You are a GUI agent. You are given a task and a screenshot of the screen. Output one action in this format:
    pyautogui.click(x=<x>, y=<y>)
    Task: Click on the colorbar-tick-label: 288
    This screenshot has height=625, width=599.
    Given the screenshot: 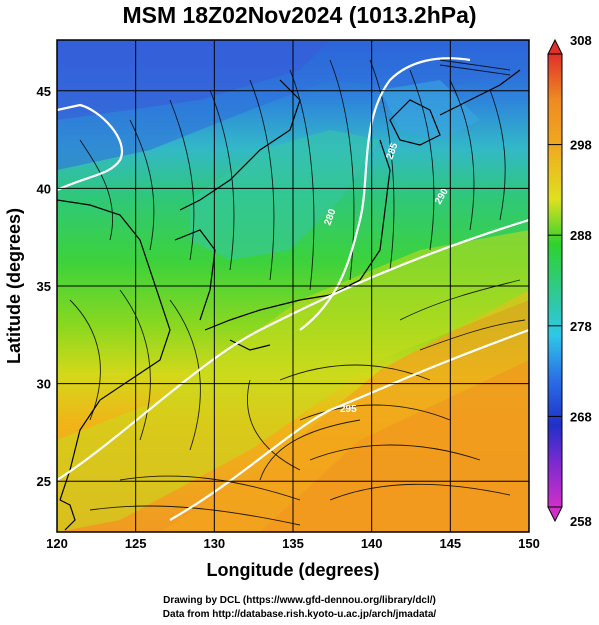 What is the action you would take?
    pyautogui.click(x=581, y=235)
    